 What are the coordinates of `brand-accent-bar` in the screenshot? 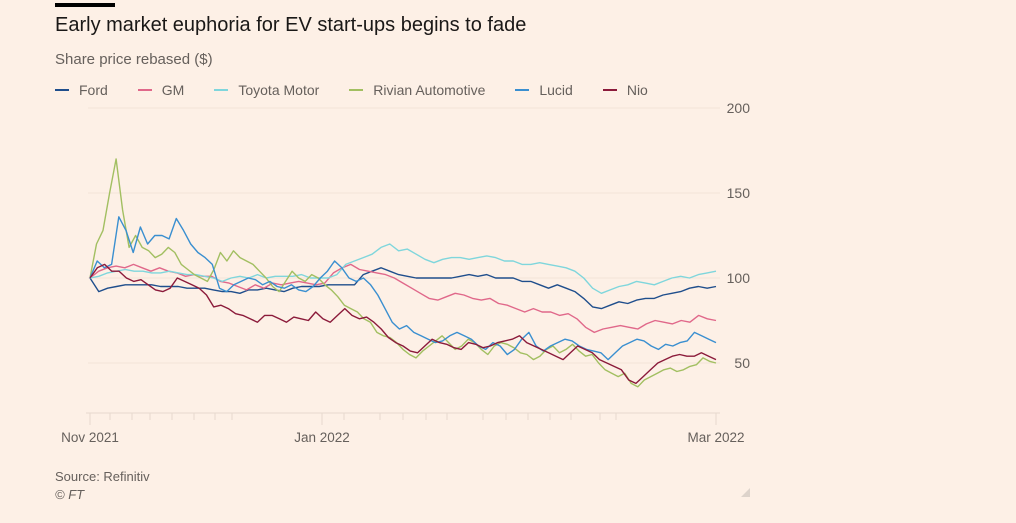 It's located at (85, 5).